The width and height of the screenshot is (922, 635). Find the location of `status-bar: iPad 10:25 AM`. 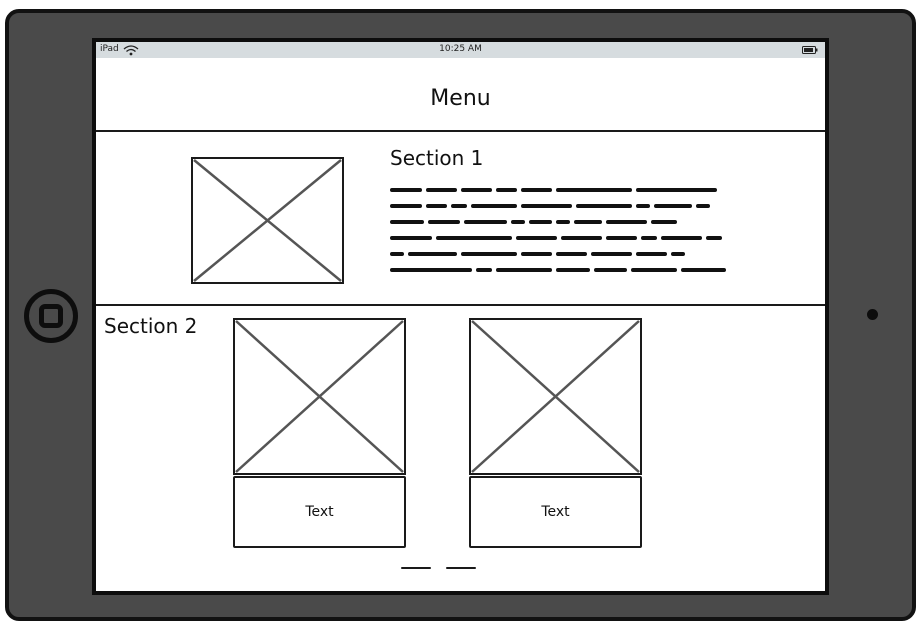

status-bar: iPad 10:25 AM is located at coordinates (460, 50).